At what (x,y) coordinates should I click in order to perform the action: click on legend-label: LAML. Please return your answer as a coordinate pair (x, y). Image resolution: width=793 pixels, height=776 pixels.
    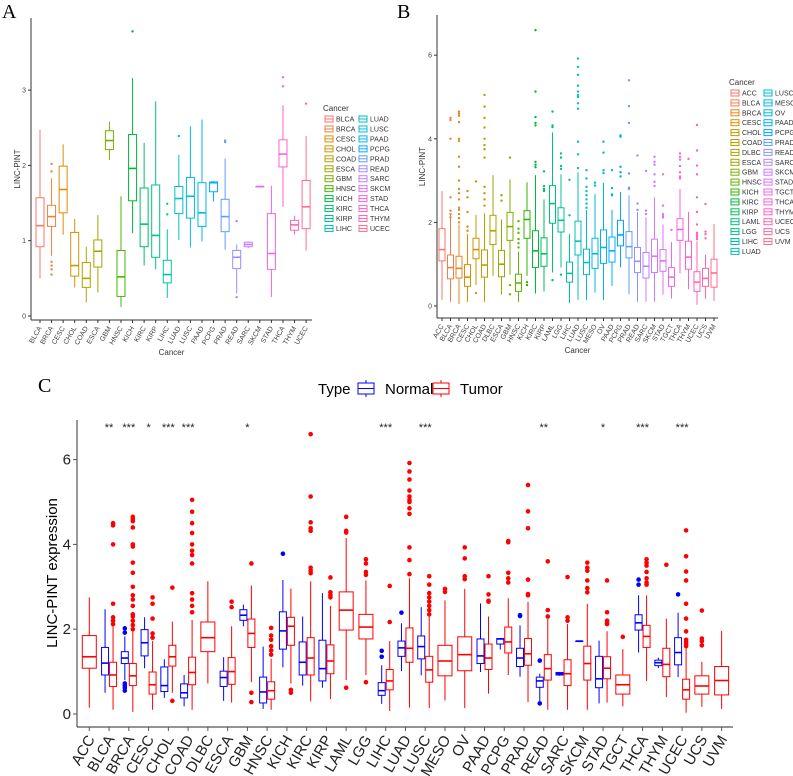
    Looking at the image, I should click on (751, 222).